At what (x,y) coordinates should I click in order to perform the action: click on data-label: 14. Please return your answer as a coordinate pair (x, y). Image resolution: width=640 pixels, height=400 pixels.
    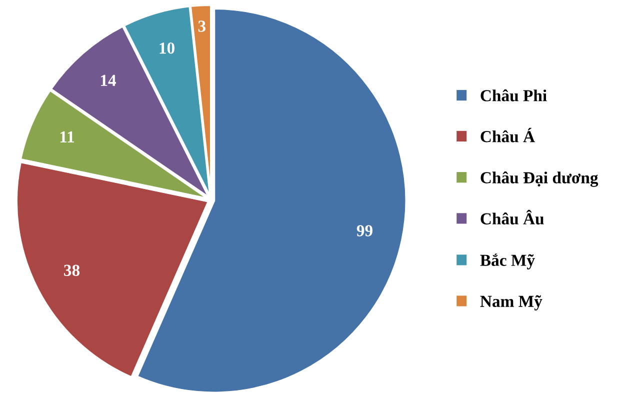
    Looking at the image, I should click on (108, 80).